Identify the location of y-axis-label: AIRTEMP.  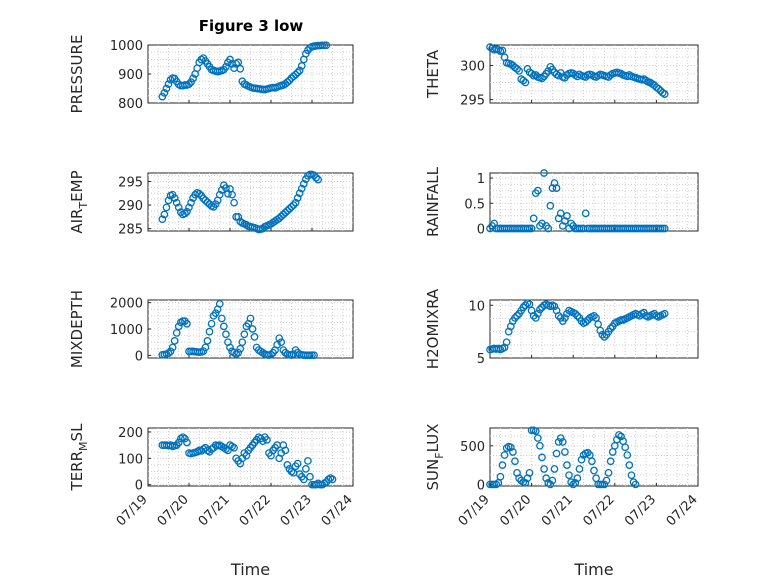
(79, 201).